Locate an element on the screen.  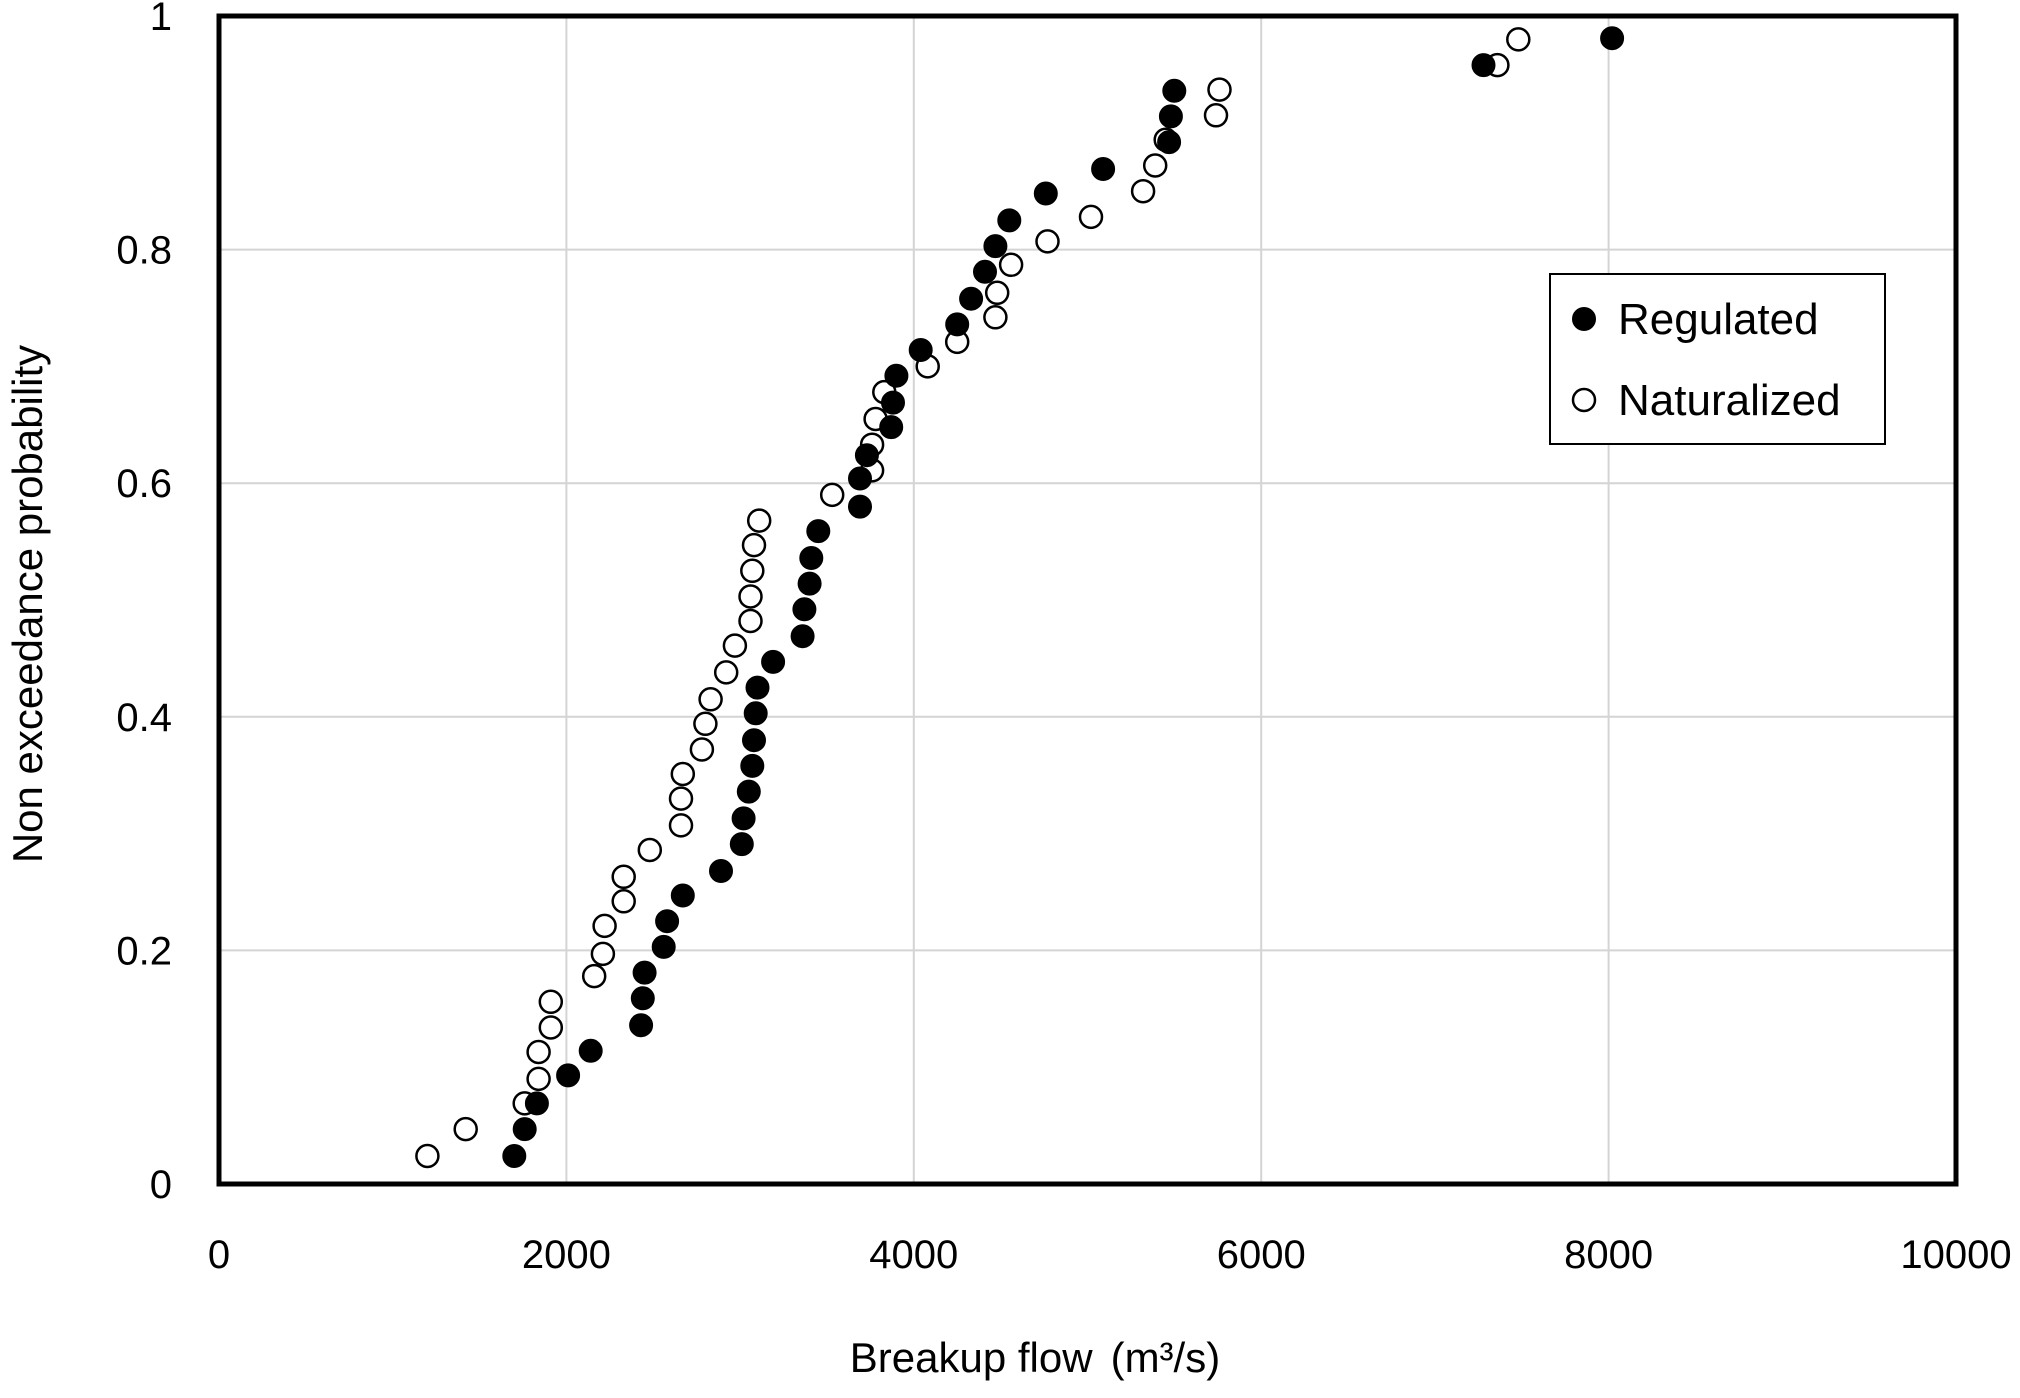
y-tick-label: 0.4 is located at coordinates (144, 718).